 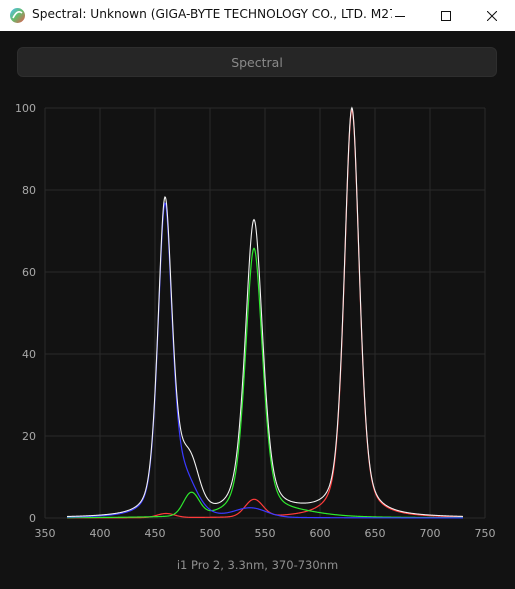 I want to click on x-tick-label: 550, so click(x=265, y=533).